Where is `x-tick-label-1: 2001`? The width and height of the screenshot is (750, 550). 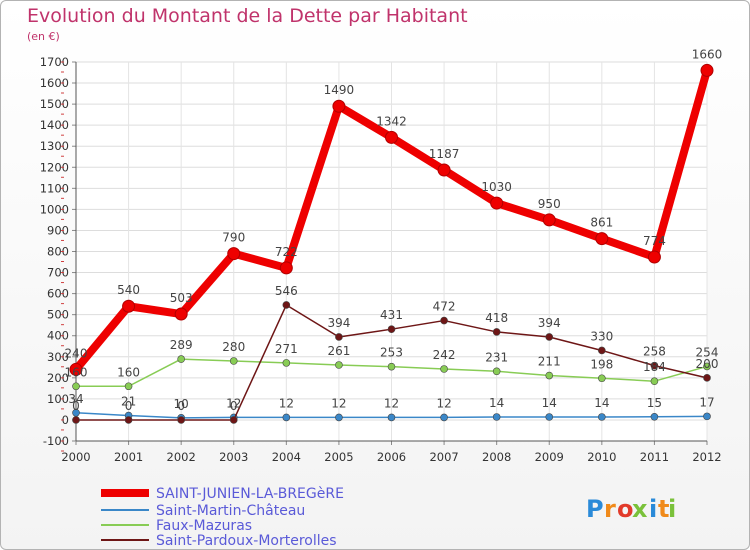 x-tick-label-1: 2001 is located at coordinates (128, 457).